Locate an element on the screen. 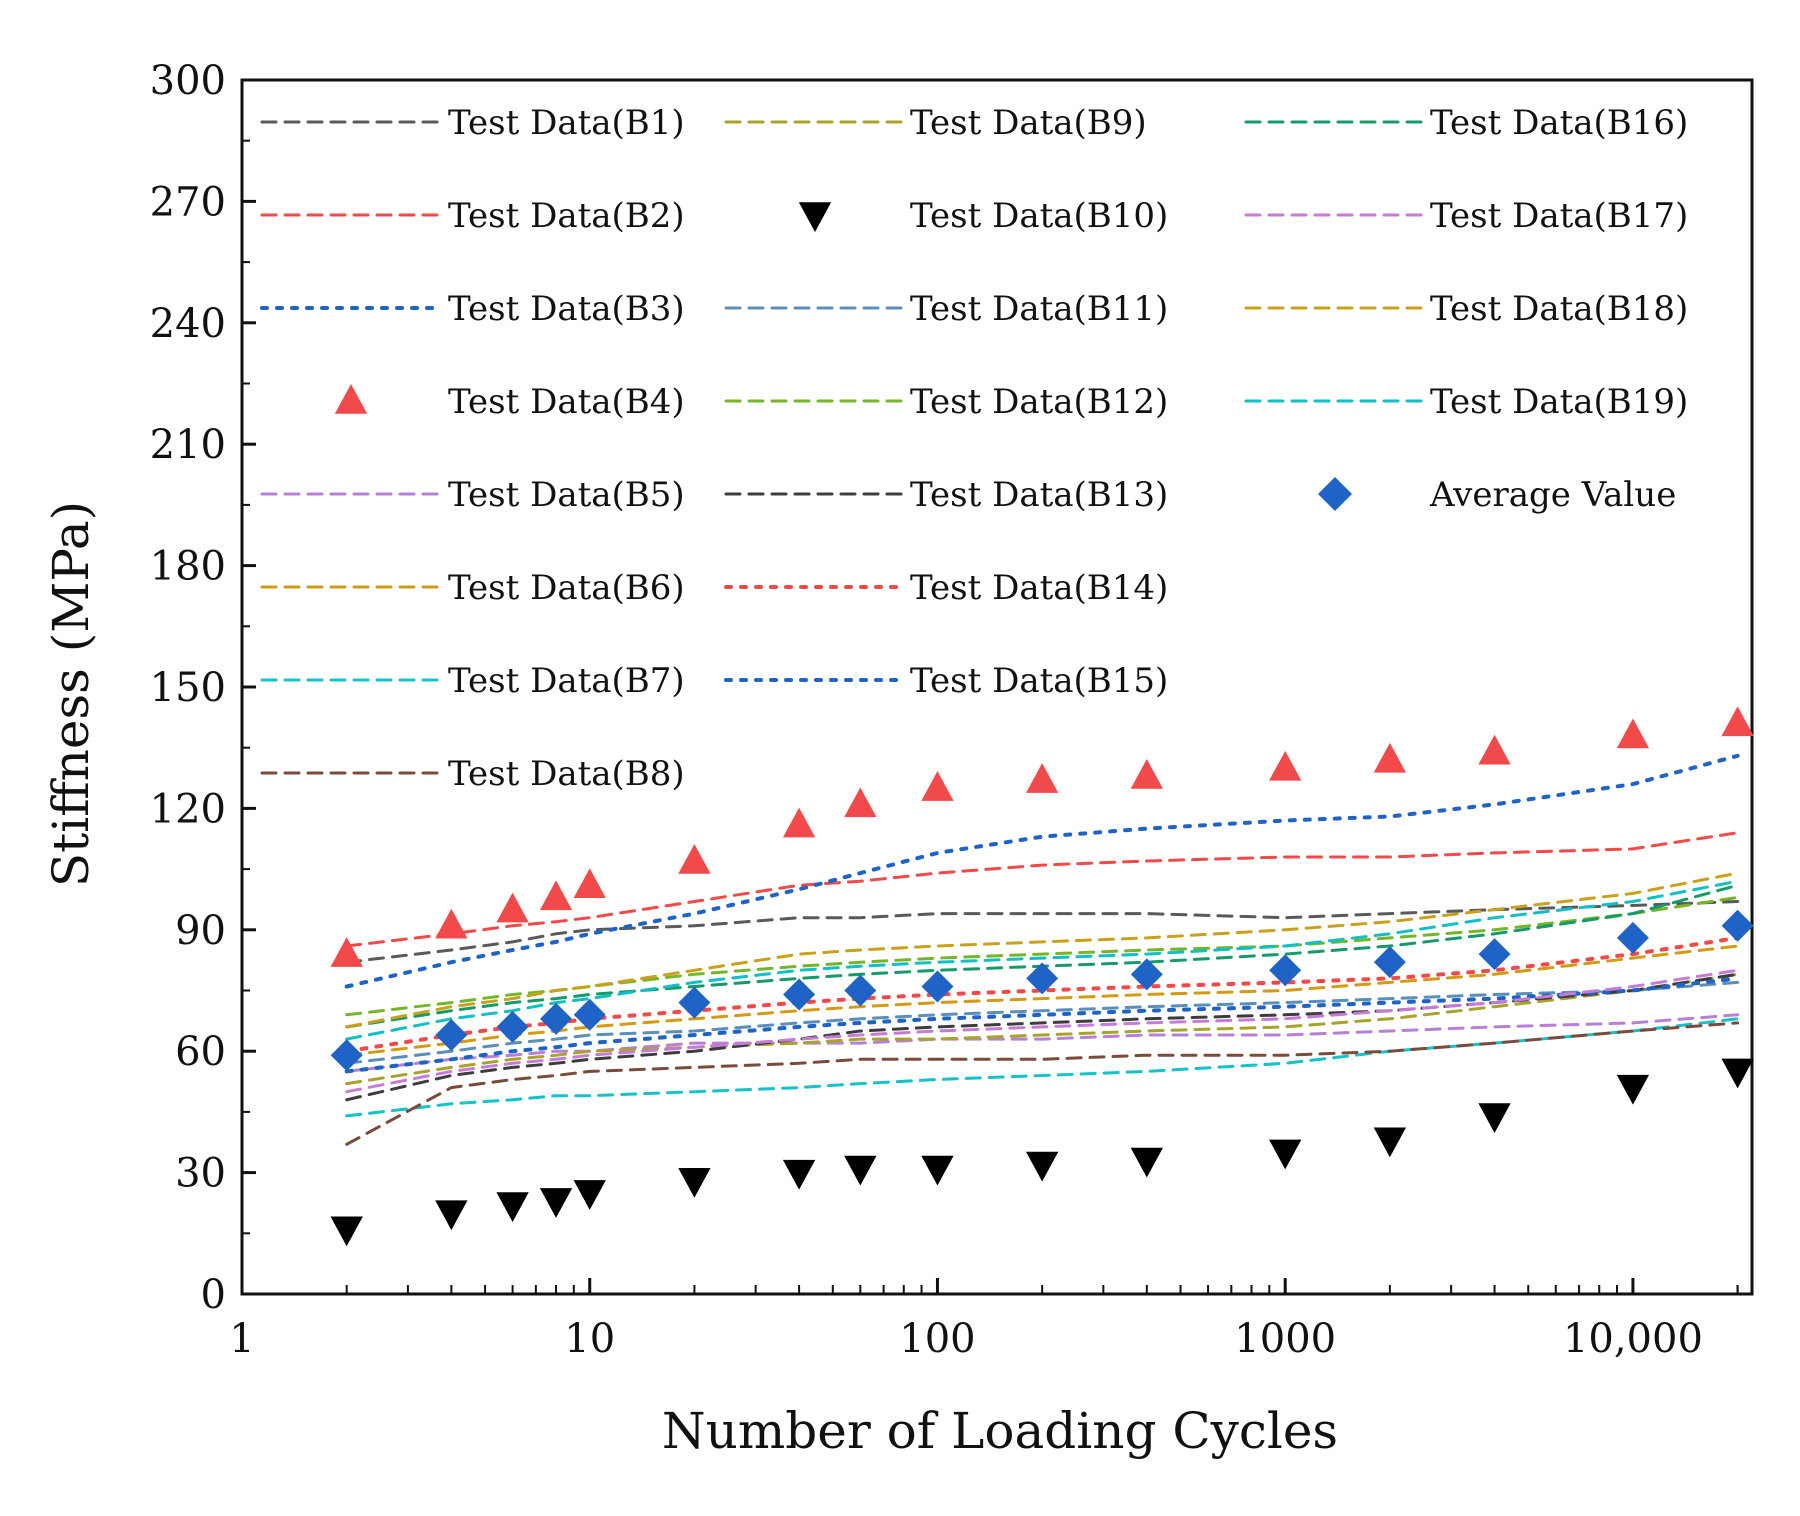 The height and width of the screenshot is (1516, 1800). legend-entry-average-value: Average Value is located at coordinates (1497, 495).